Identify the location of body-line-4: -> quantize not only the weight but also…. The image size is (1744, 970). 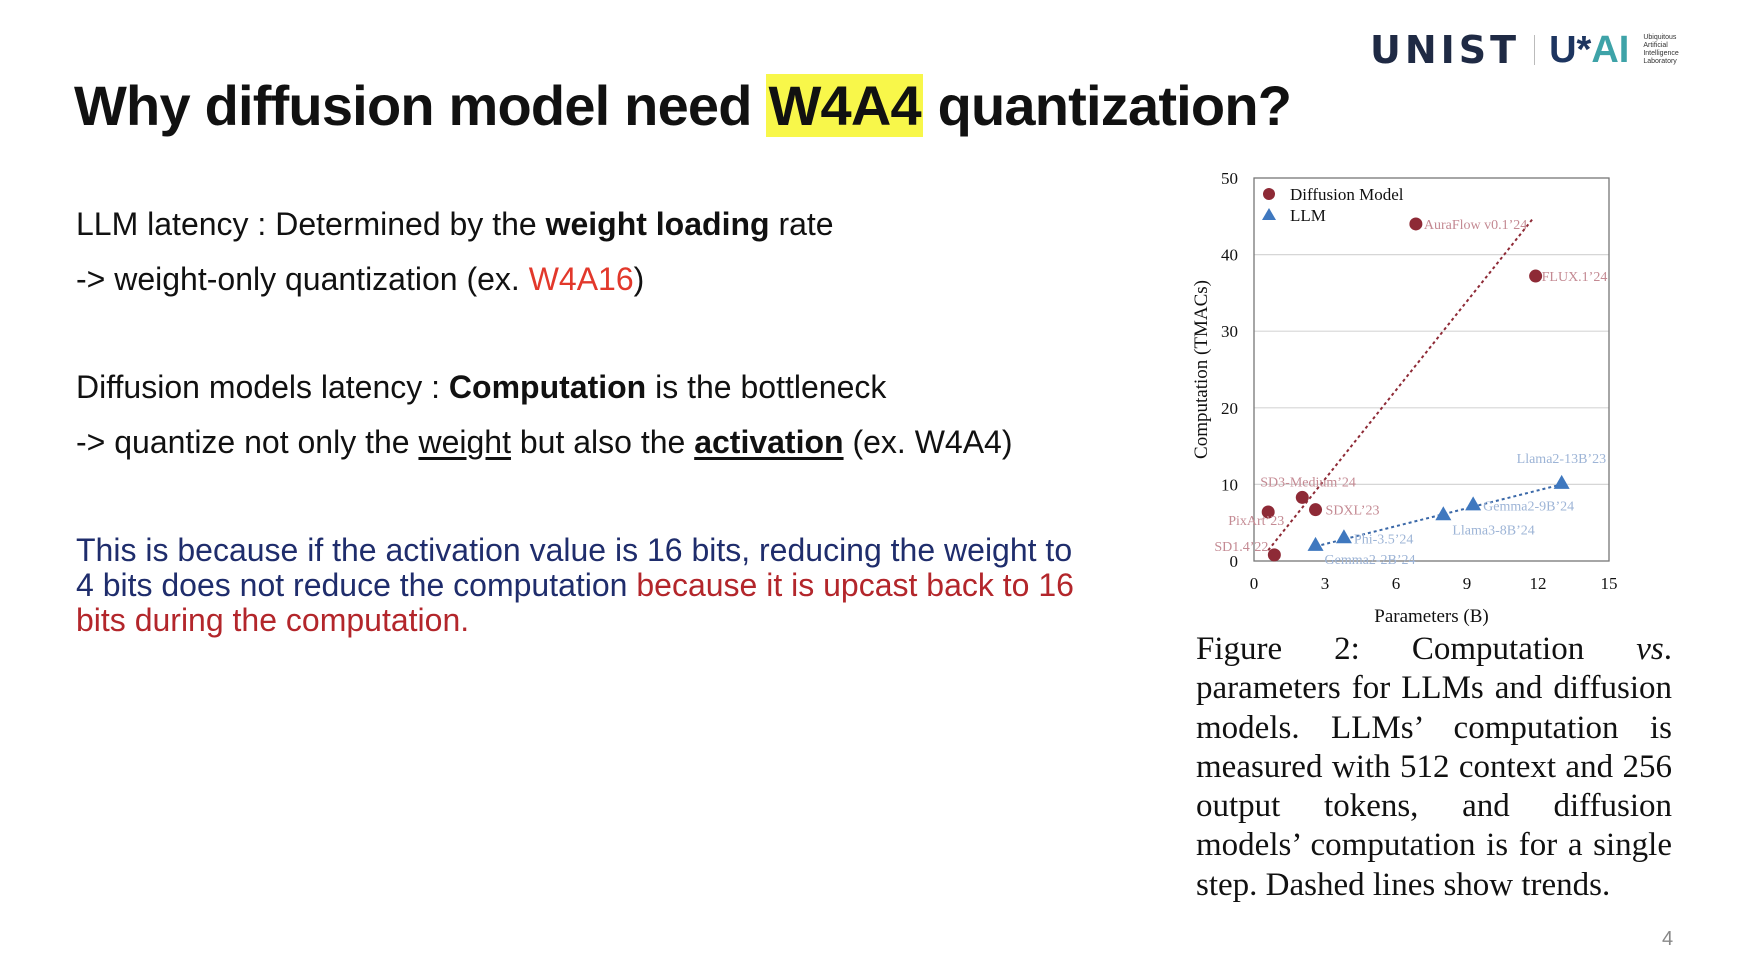
(544, 442).